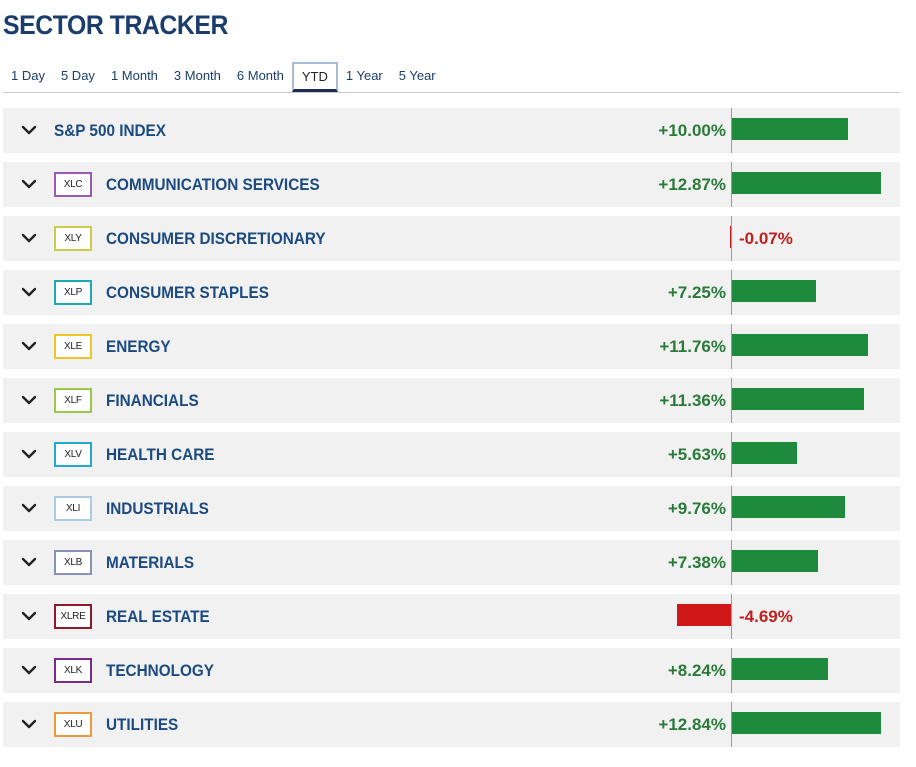 Image resolution: width=916 pixels, height=767 pixels. What do you see at coordinates (187, 292) in the screenshot?
I see `sector-name: CONSUMER STAPLES` at bounding box center [187, 292].